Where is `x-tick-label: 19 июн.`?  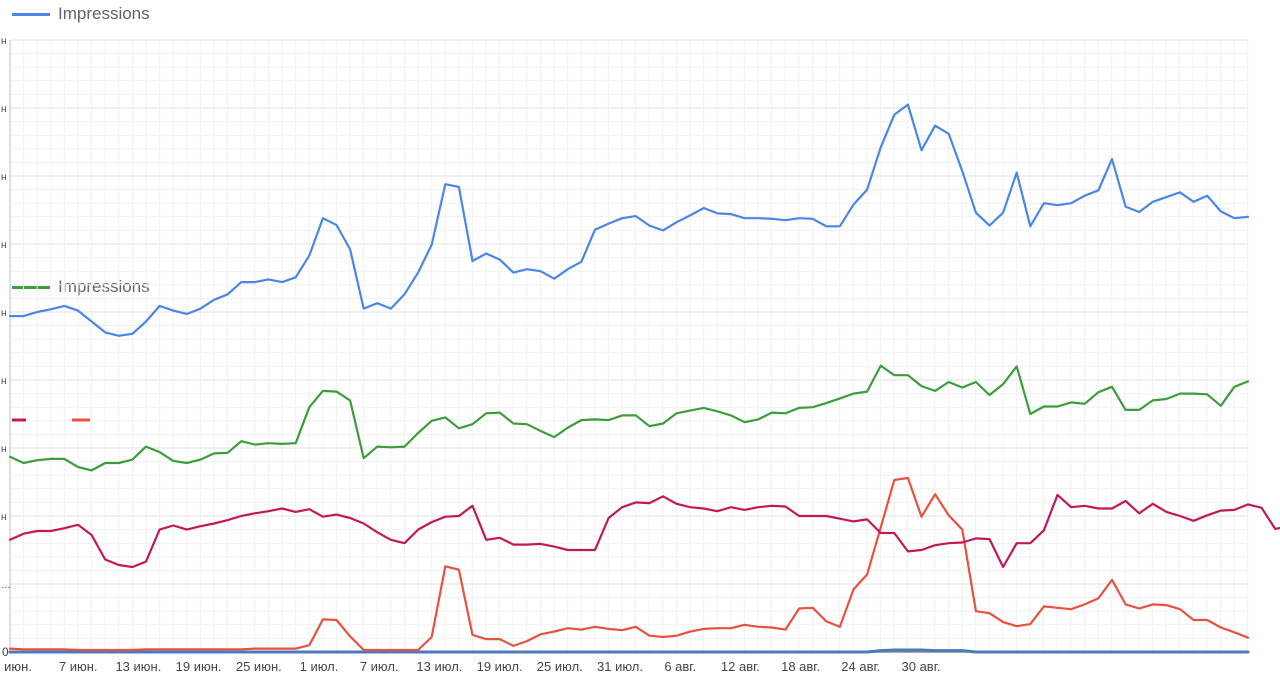 x-tick-label: 19 июн. is located at coordinates (199, 666).